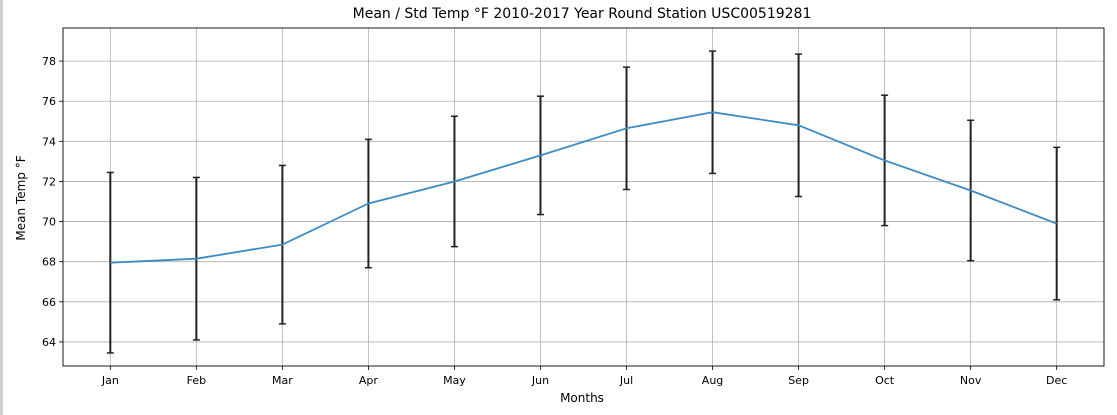 The image size is (1117, 415). I want to click on x-axis-label: Months, so click(582, 398).